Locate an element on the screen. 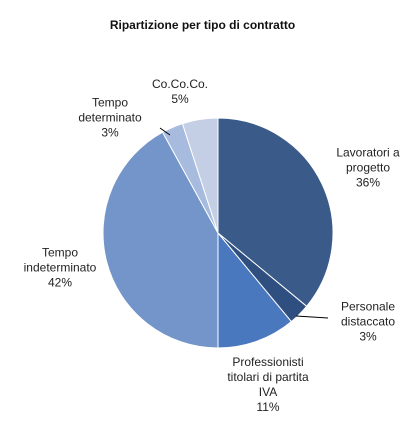  slice-label: Personale distaccato 3% is located at coordinates (364, 322).